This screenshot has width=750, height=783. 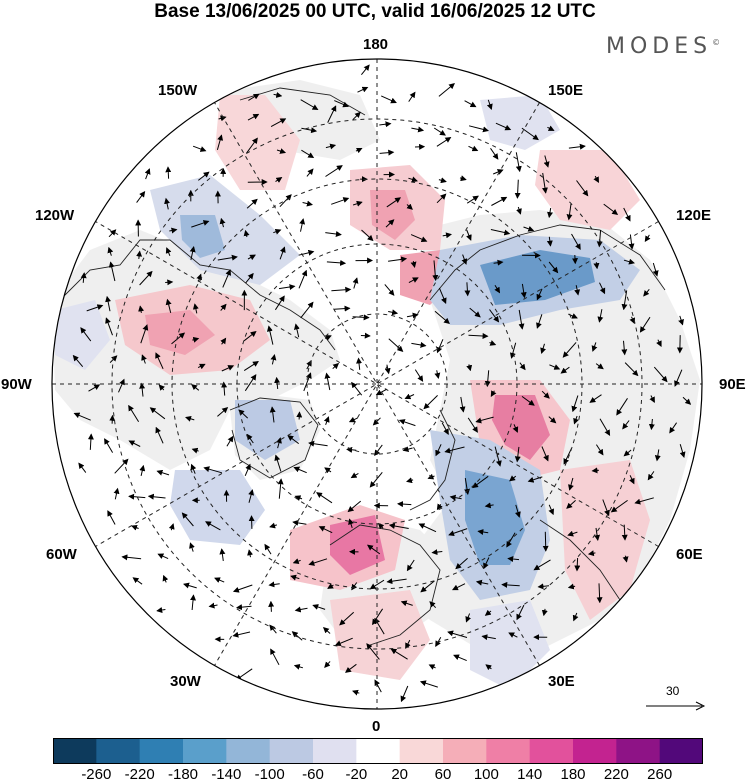 What do you see at coordinates (673, 691) in the screenshot?
I see `wind-scale-value: 30` at bounding box center [673, 691].